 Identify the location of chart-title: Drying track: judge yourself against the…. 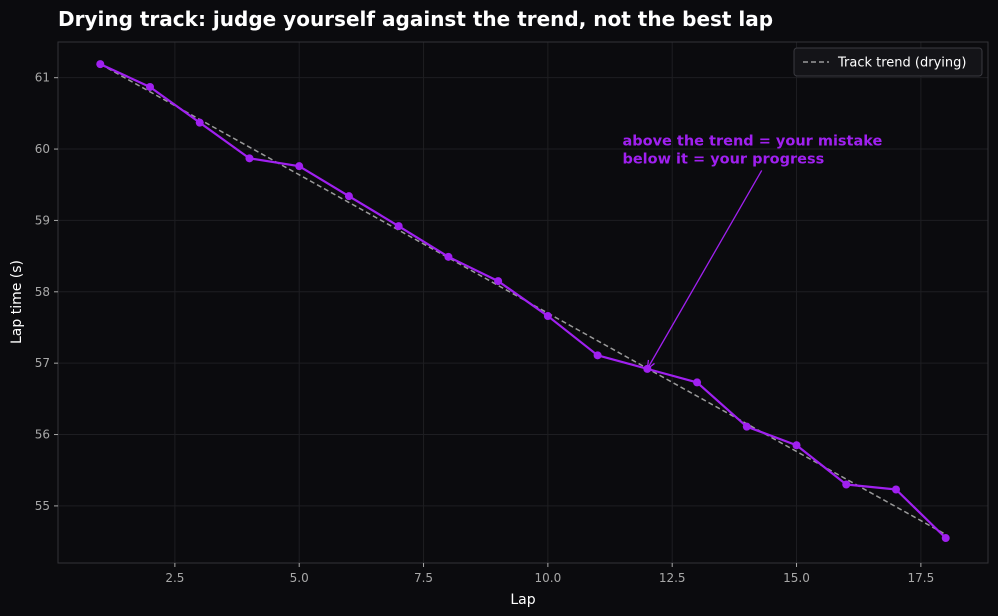
(415, 19).